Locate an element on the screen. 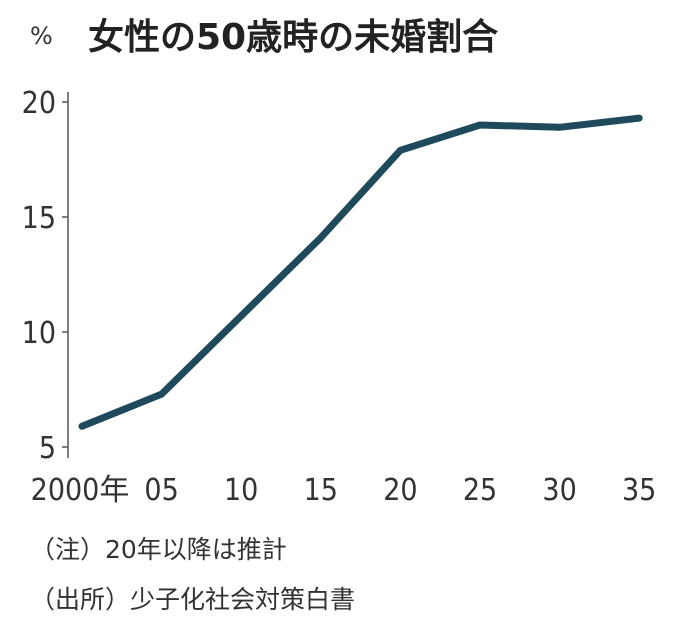 This screenshot has width=680, height=635. x-tick-label: 25 is located at coordinates (480, 490).